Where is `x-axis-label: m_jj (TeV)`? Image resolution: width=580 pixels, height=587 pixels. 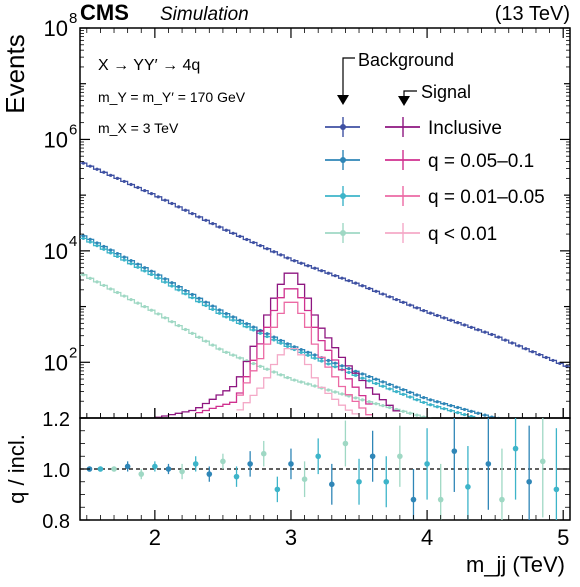
x-axis-label: m_jj (TeV) is located at coordinates (515, 564).